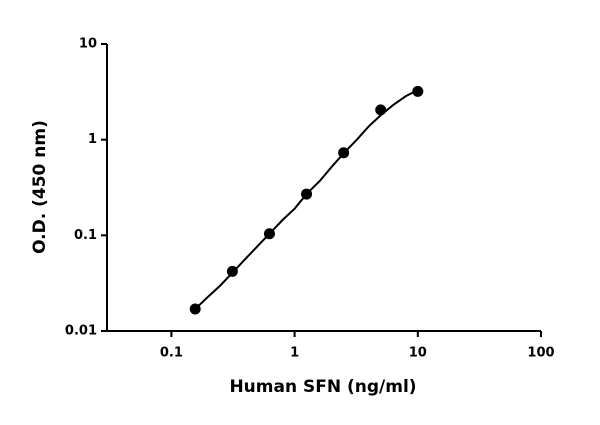 The height and width of the screenshot is (425, 600). I want to click on y-tick-label: 0.1, so click(85, 235).